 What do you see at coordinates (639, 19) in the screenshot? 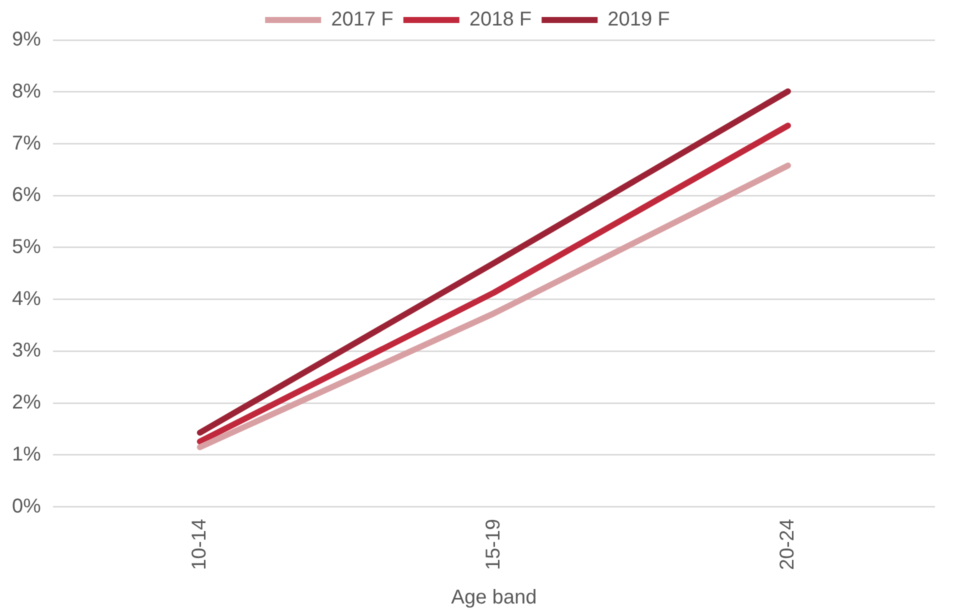
I see `legend-label: 2019 F` at bounding box center [639, 19].